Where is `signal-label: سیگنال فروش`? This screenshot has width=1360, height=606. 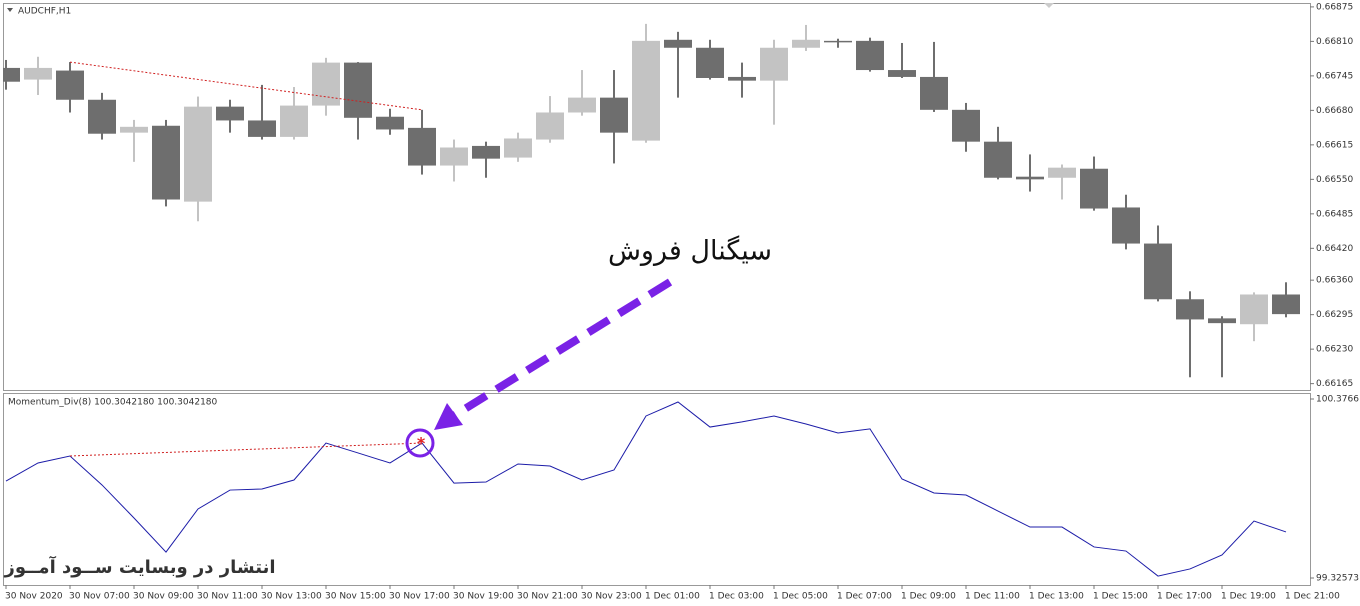 signal-label: سیگنال فروش is located at coordinates (690, 251).